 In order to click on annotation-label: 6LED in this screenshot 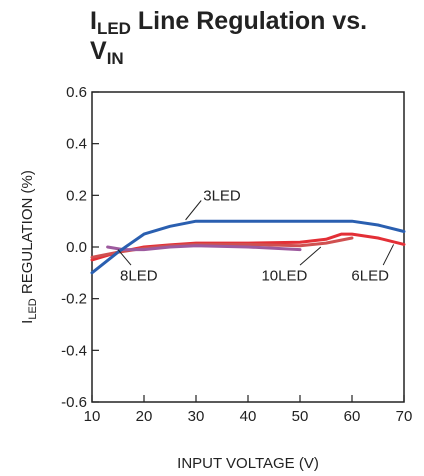, I will do `click(370, 275)`.